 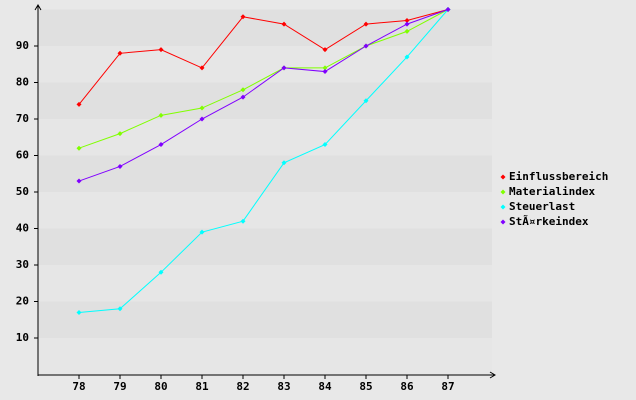 I want to click on x-tick-label: 84, so click(x=325, y=386).